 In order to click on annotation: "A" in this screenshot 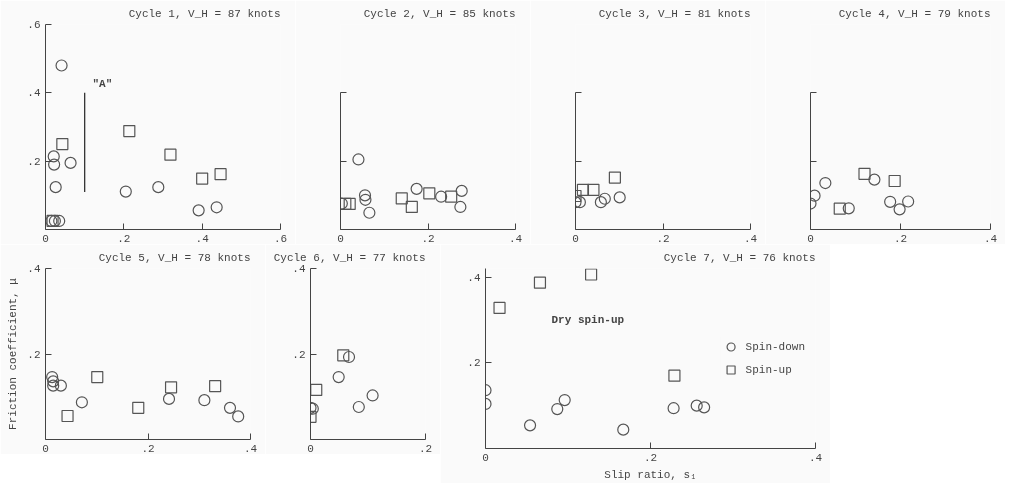, I will do `click(102, 84)`.